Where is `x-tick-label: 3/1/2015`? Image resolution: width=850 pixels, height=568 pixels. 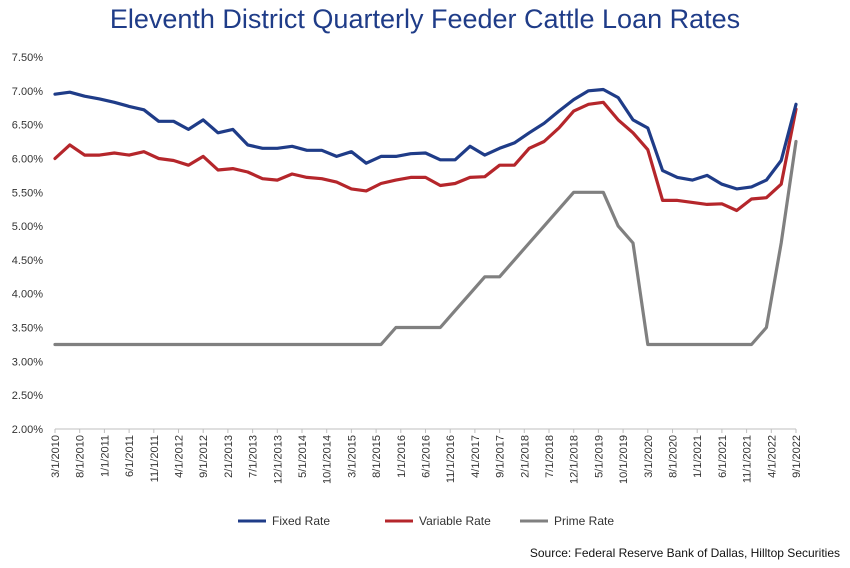
x-tick-label: 3/1/2015 is located at coordinates (352, 456).